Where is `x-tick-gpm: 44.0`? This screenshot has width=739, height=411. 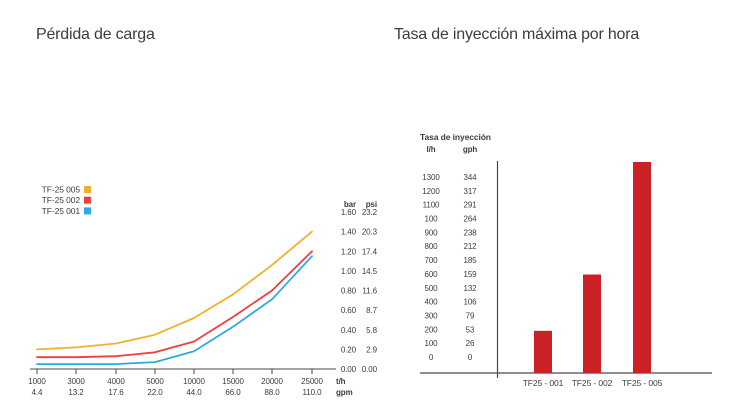 x-tick-gpm: 44.0 is located at coordinates (194, 392).